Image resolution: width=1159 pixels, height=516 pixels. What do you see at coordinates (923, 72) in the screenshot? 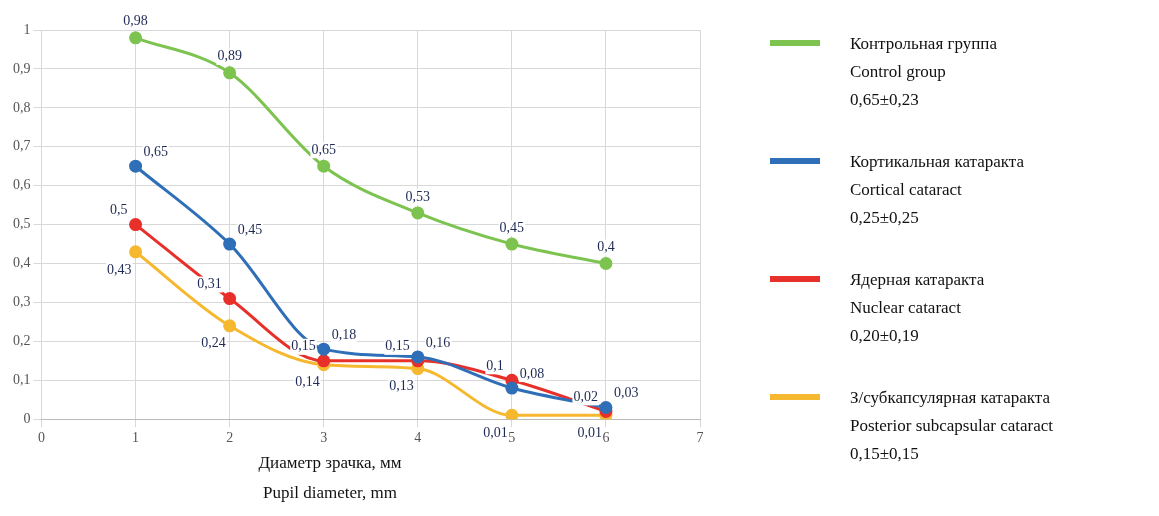
I see `legend-label: Контрольная группа Control group 0,65±0,23` at bounding box center [923, 72].